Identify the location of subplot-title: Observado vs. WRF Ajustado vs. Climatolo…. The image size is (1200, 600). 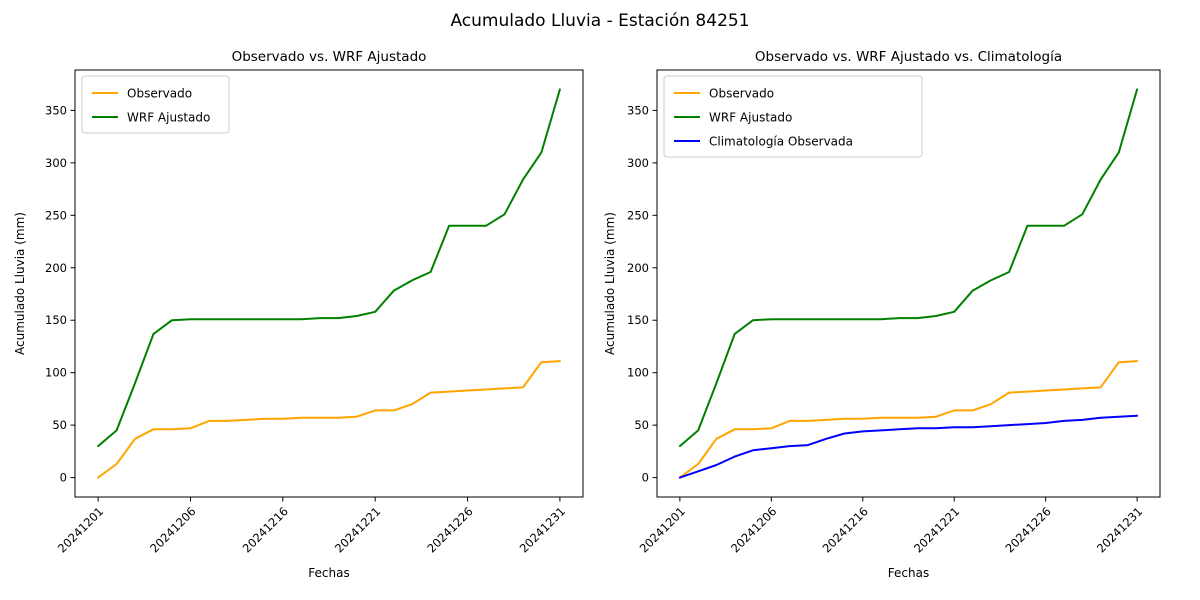
(908, 57).